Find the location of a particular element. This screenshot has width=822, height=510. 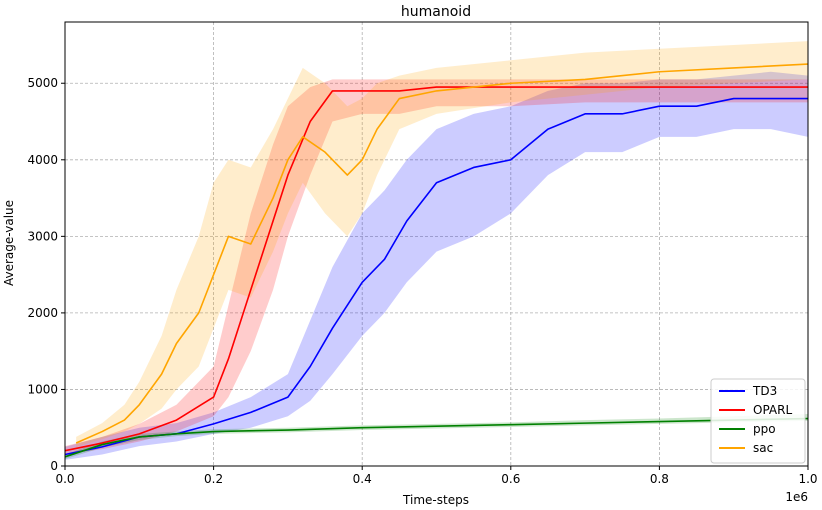

y-tick-label: 2000 is located at coordinates (42, 313).